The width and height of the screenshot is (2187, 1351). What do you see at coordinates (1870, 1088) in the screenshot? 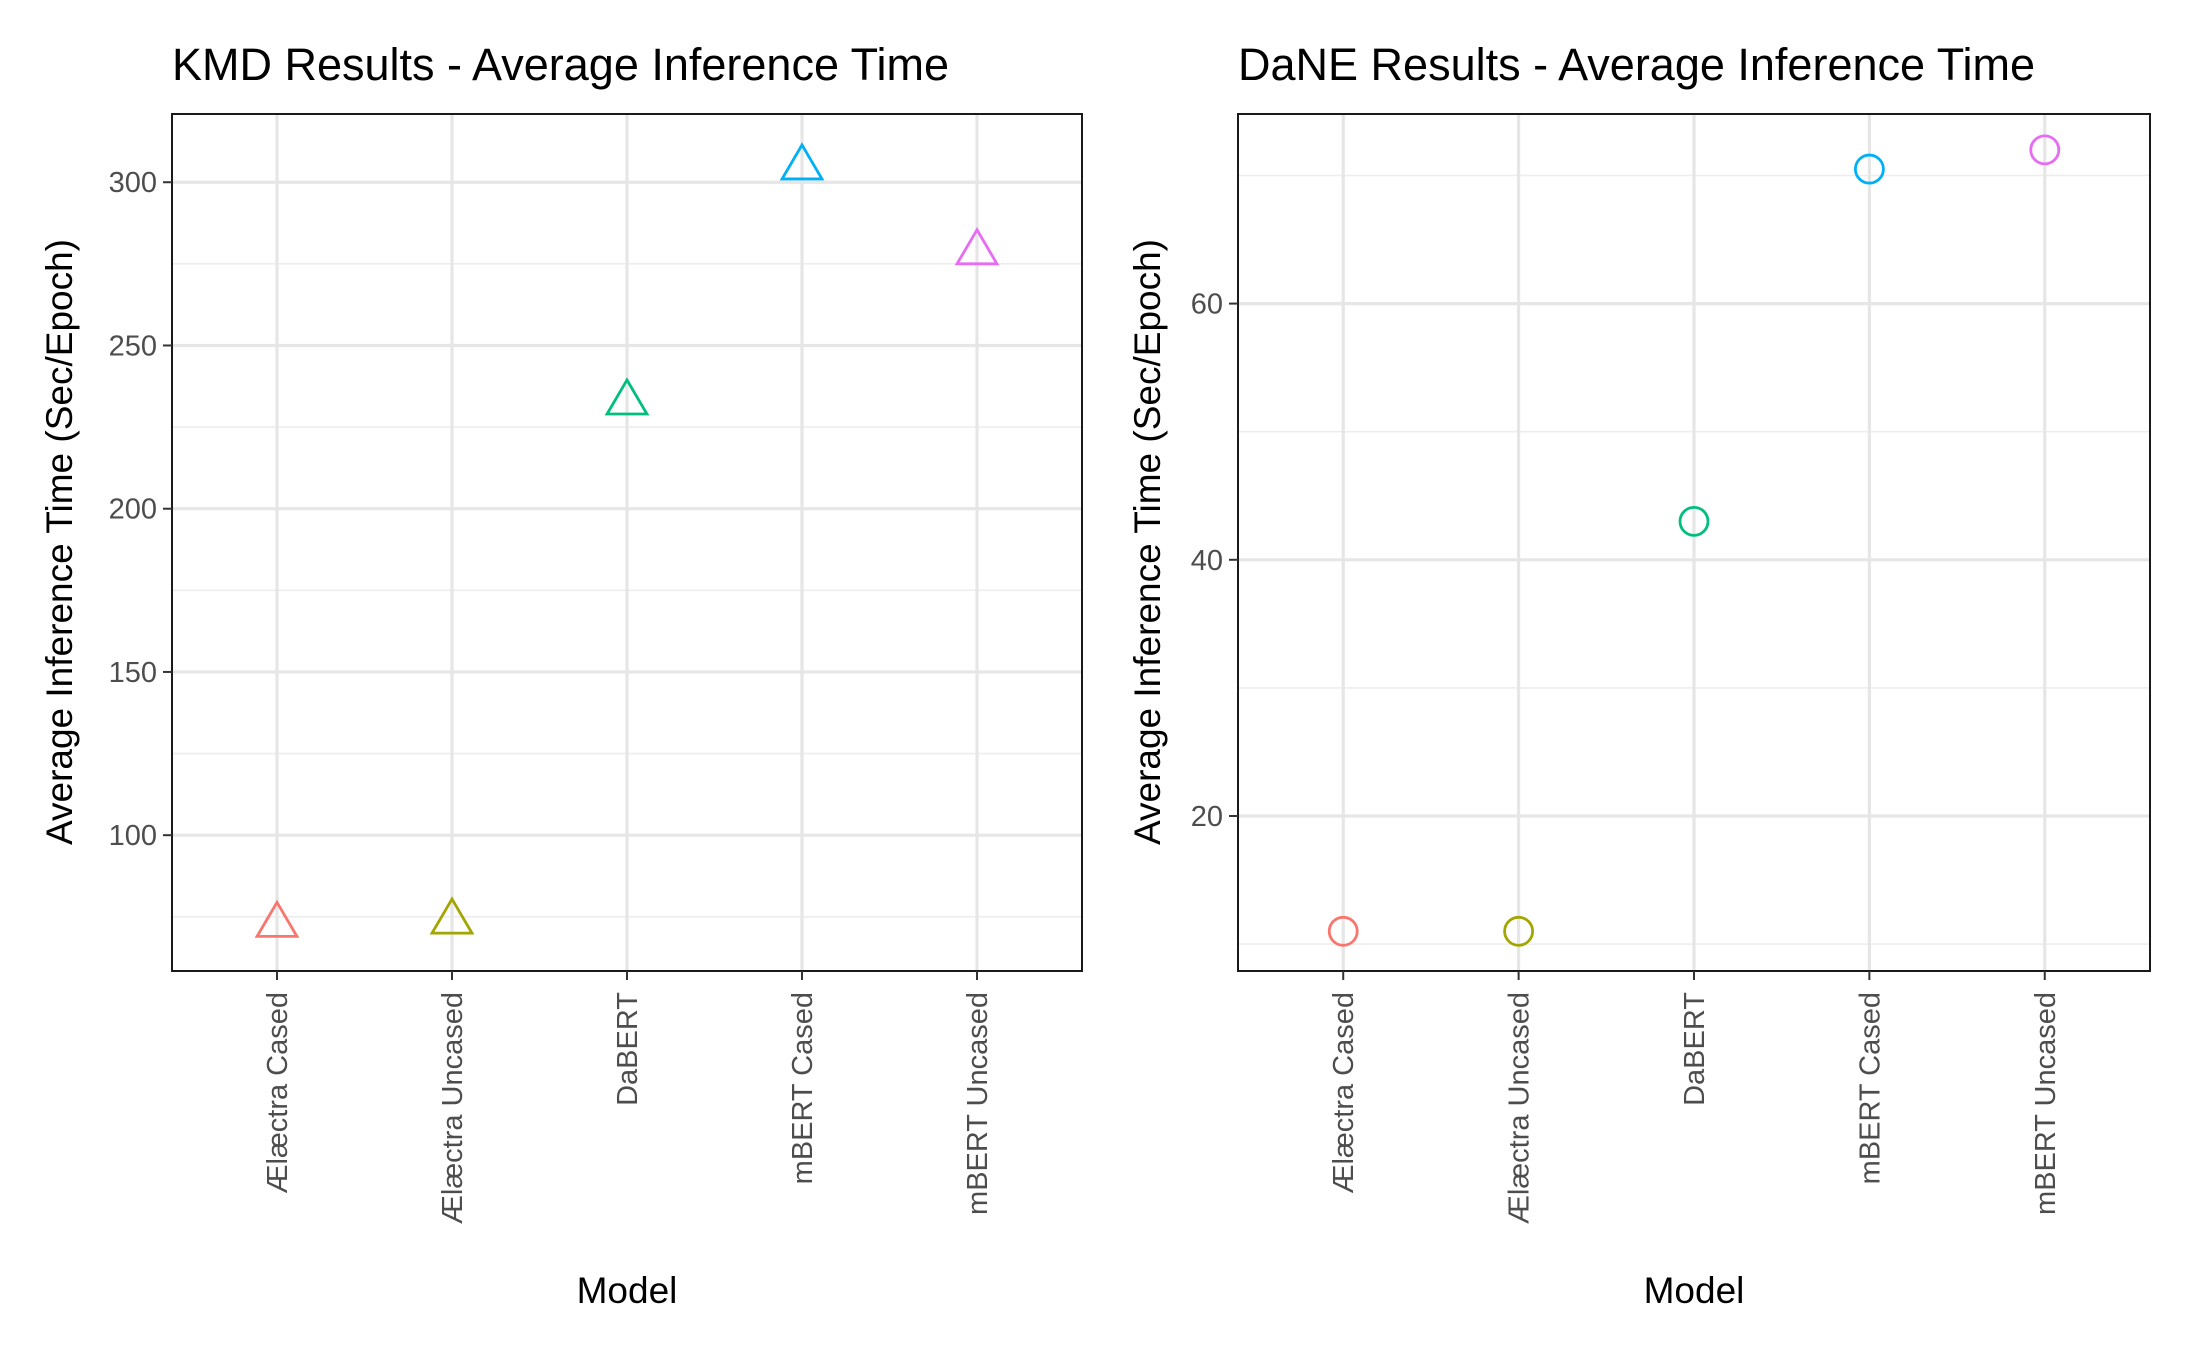
I see `dane-x-tick-label: mBERT Cased` at bounding box center [1870, 1088].